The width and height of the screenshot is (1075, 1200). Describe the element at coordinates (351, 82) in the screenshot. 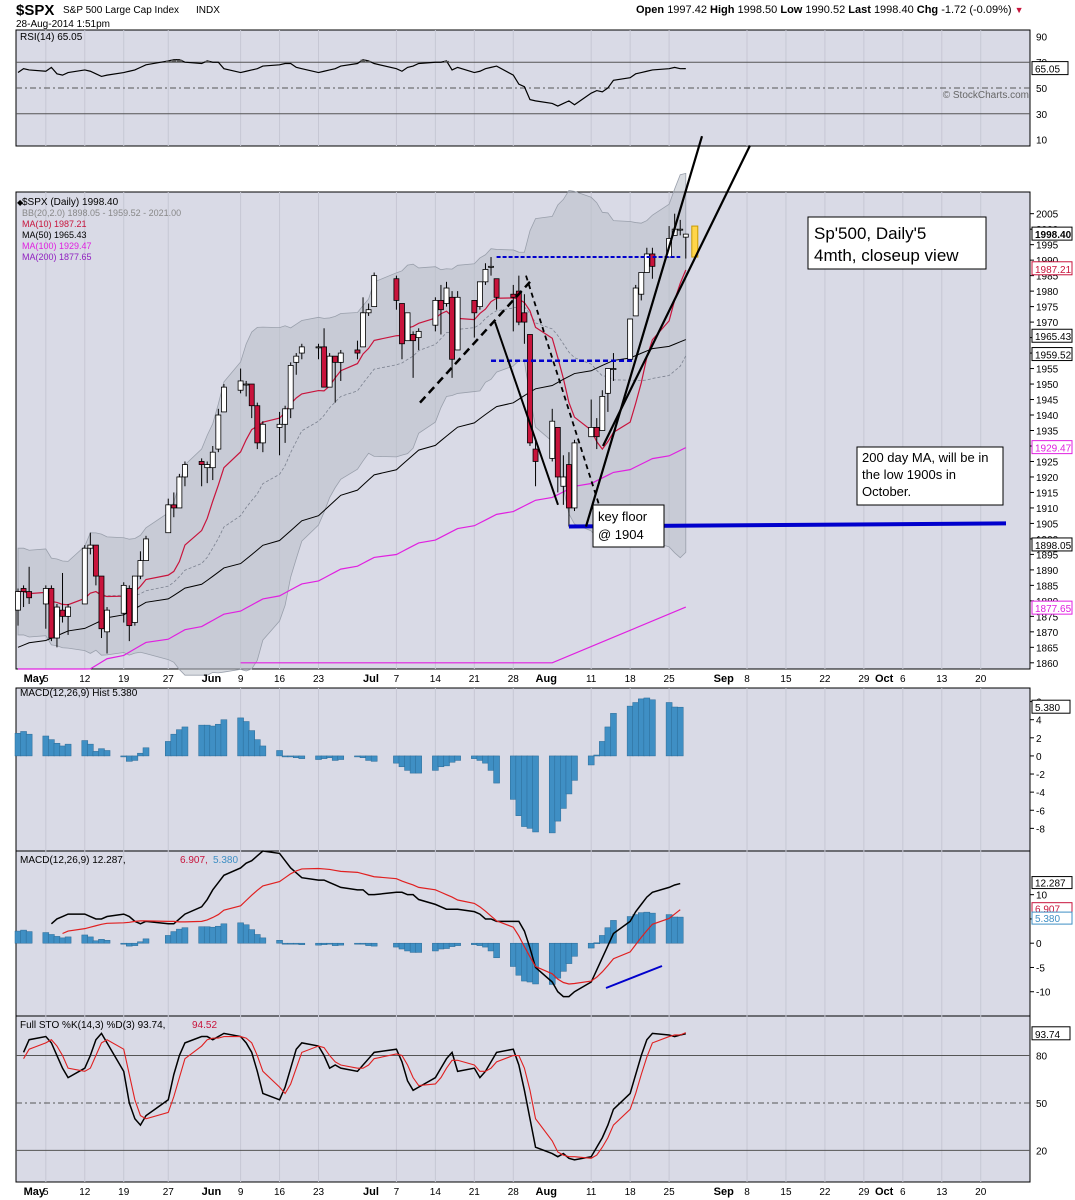

I see `rsi-line` at that location.